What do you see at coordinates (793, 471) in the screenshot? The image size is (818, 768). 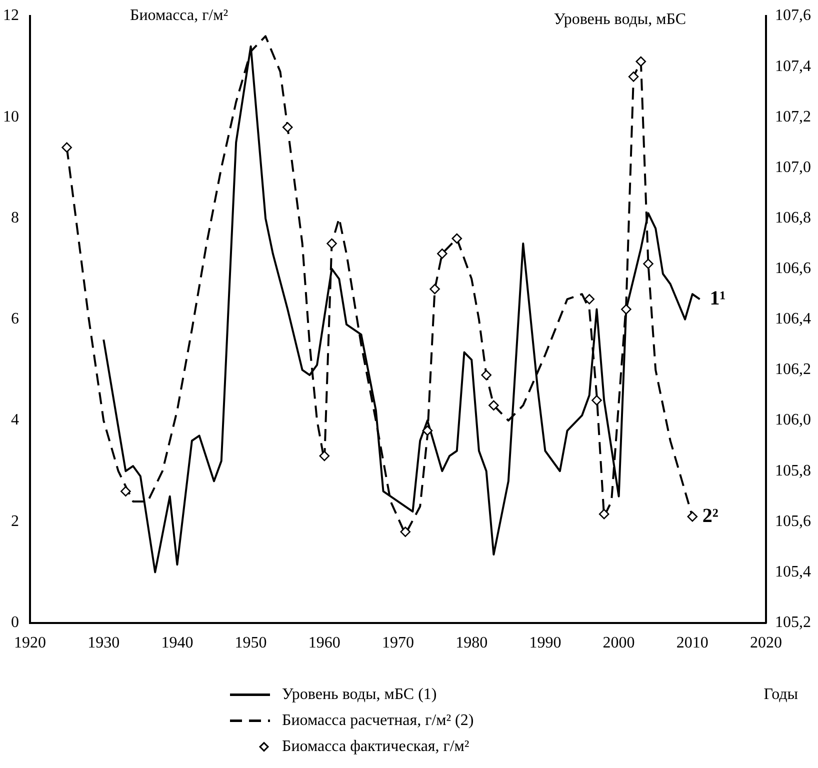 I see `y2-tick-label: 105,8` at bounding box center [793, 471].